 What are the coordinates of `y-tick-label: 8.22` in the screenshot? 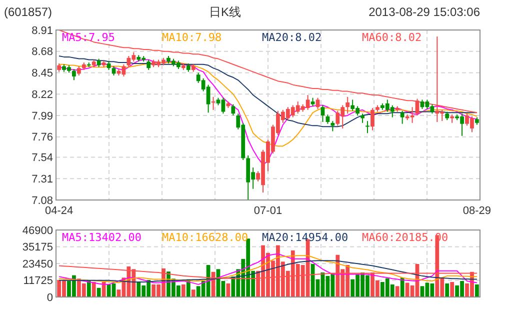 It's located at (42, 94).